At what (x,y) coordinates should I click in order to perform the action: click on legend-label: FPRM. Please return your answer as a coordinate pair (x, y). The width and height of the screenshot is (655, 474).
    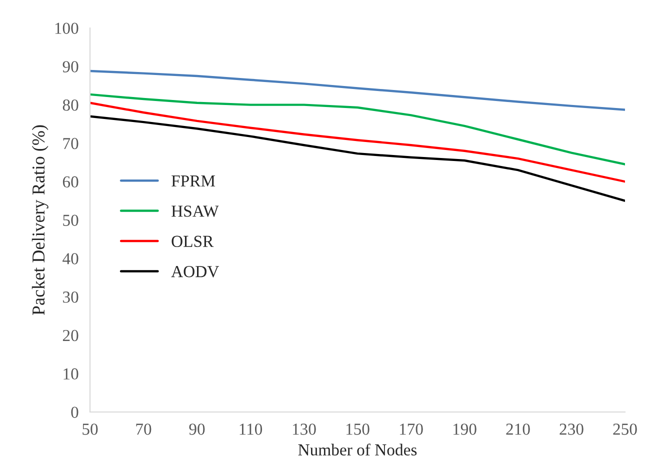
    Looking at the image, I should click on (194, 181).